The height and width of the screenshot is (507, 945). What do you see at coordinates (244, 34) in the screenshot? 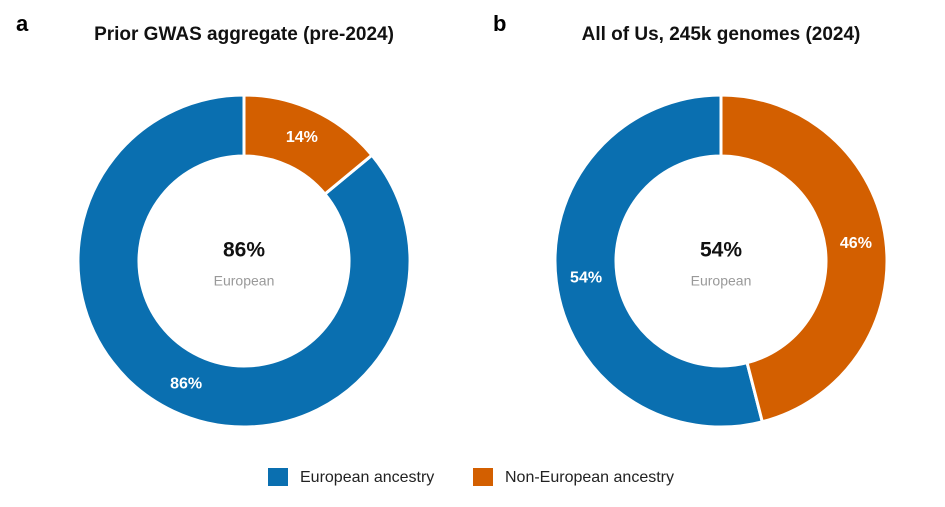
I see `chart-title: Prior GWAS aggregate (pre-2024)` at bounding box center [244, 34].